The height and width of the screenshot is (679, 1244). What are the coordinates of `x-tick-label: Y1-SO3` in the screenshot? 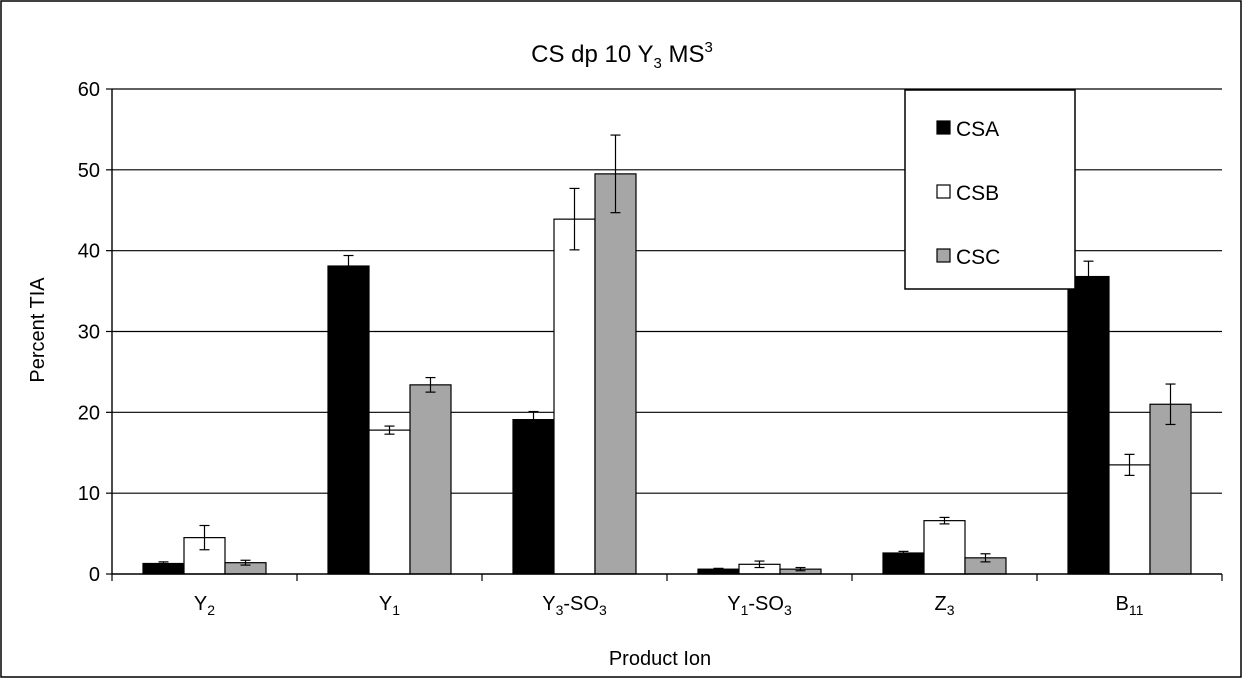 It's located at (759, 605).